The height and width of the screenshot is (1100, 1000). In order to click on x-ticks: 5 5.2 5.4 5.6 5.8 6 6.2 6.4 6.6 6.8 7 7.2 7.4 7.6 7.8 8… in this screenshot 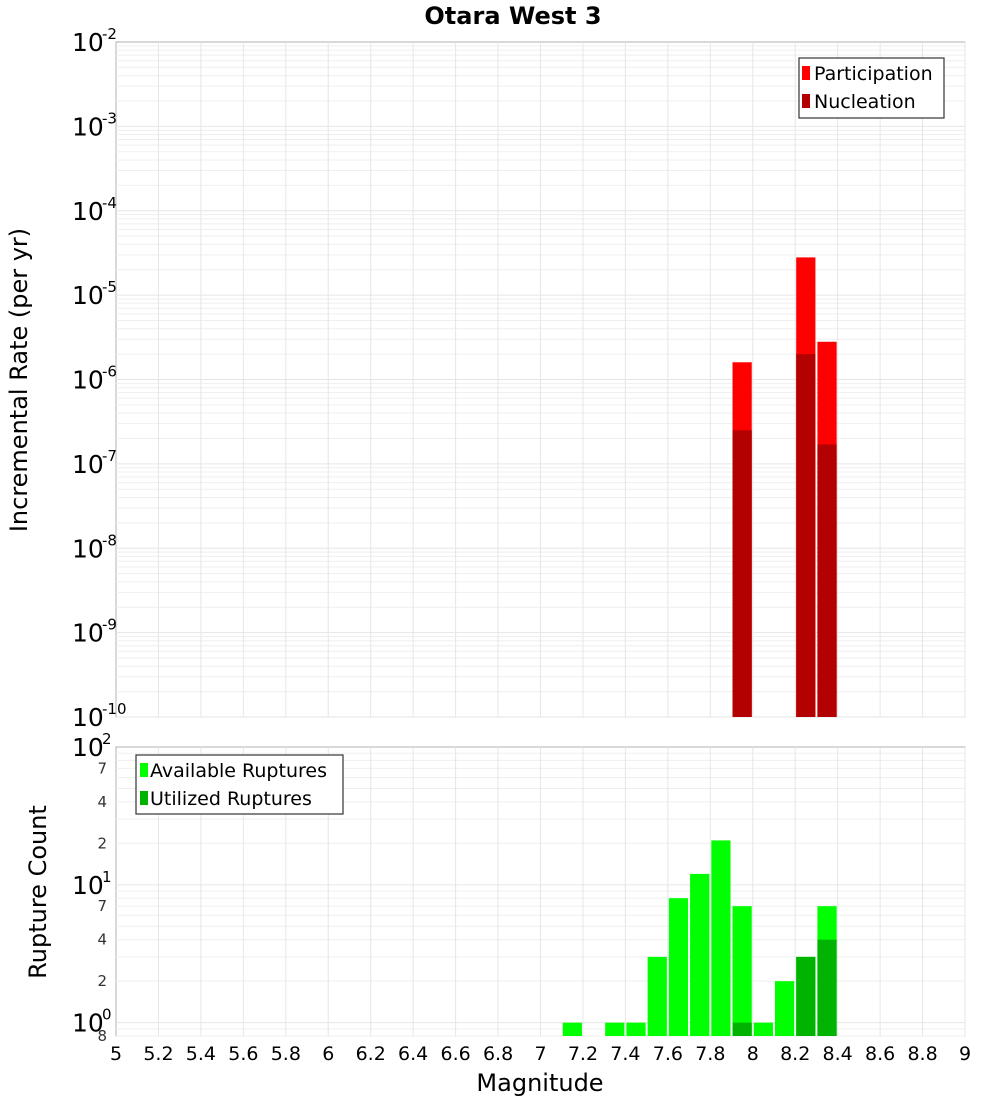, I will do `click(540, 1054)`.